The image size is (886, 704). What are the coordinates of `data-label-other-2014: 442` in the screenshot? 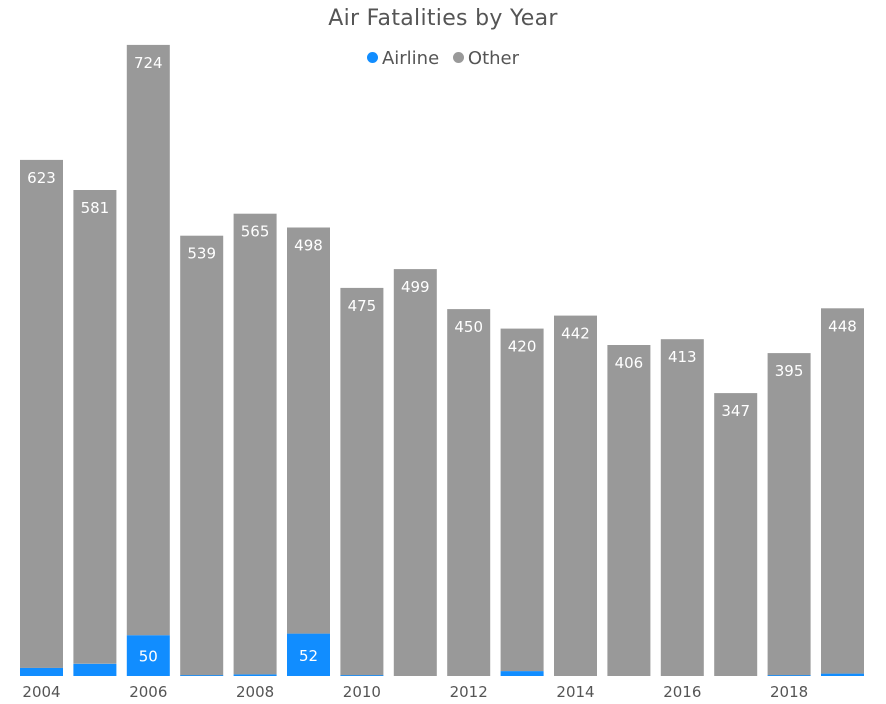 It's located at (575, 334).